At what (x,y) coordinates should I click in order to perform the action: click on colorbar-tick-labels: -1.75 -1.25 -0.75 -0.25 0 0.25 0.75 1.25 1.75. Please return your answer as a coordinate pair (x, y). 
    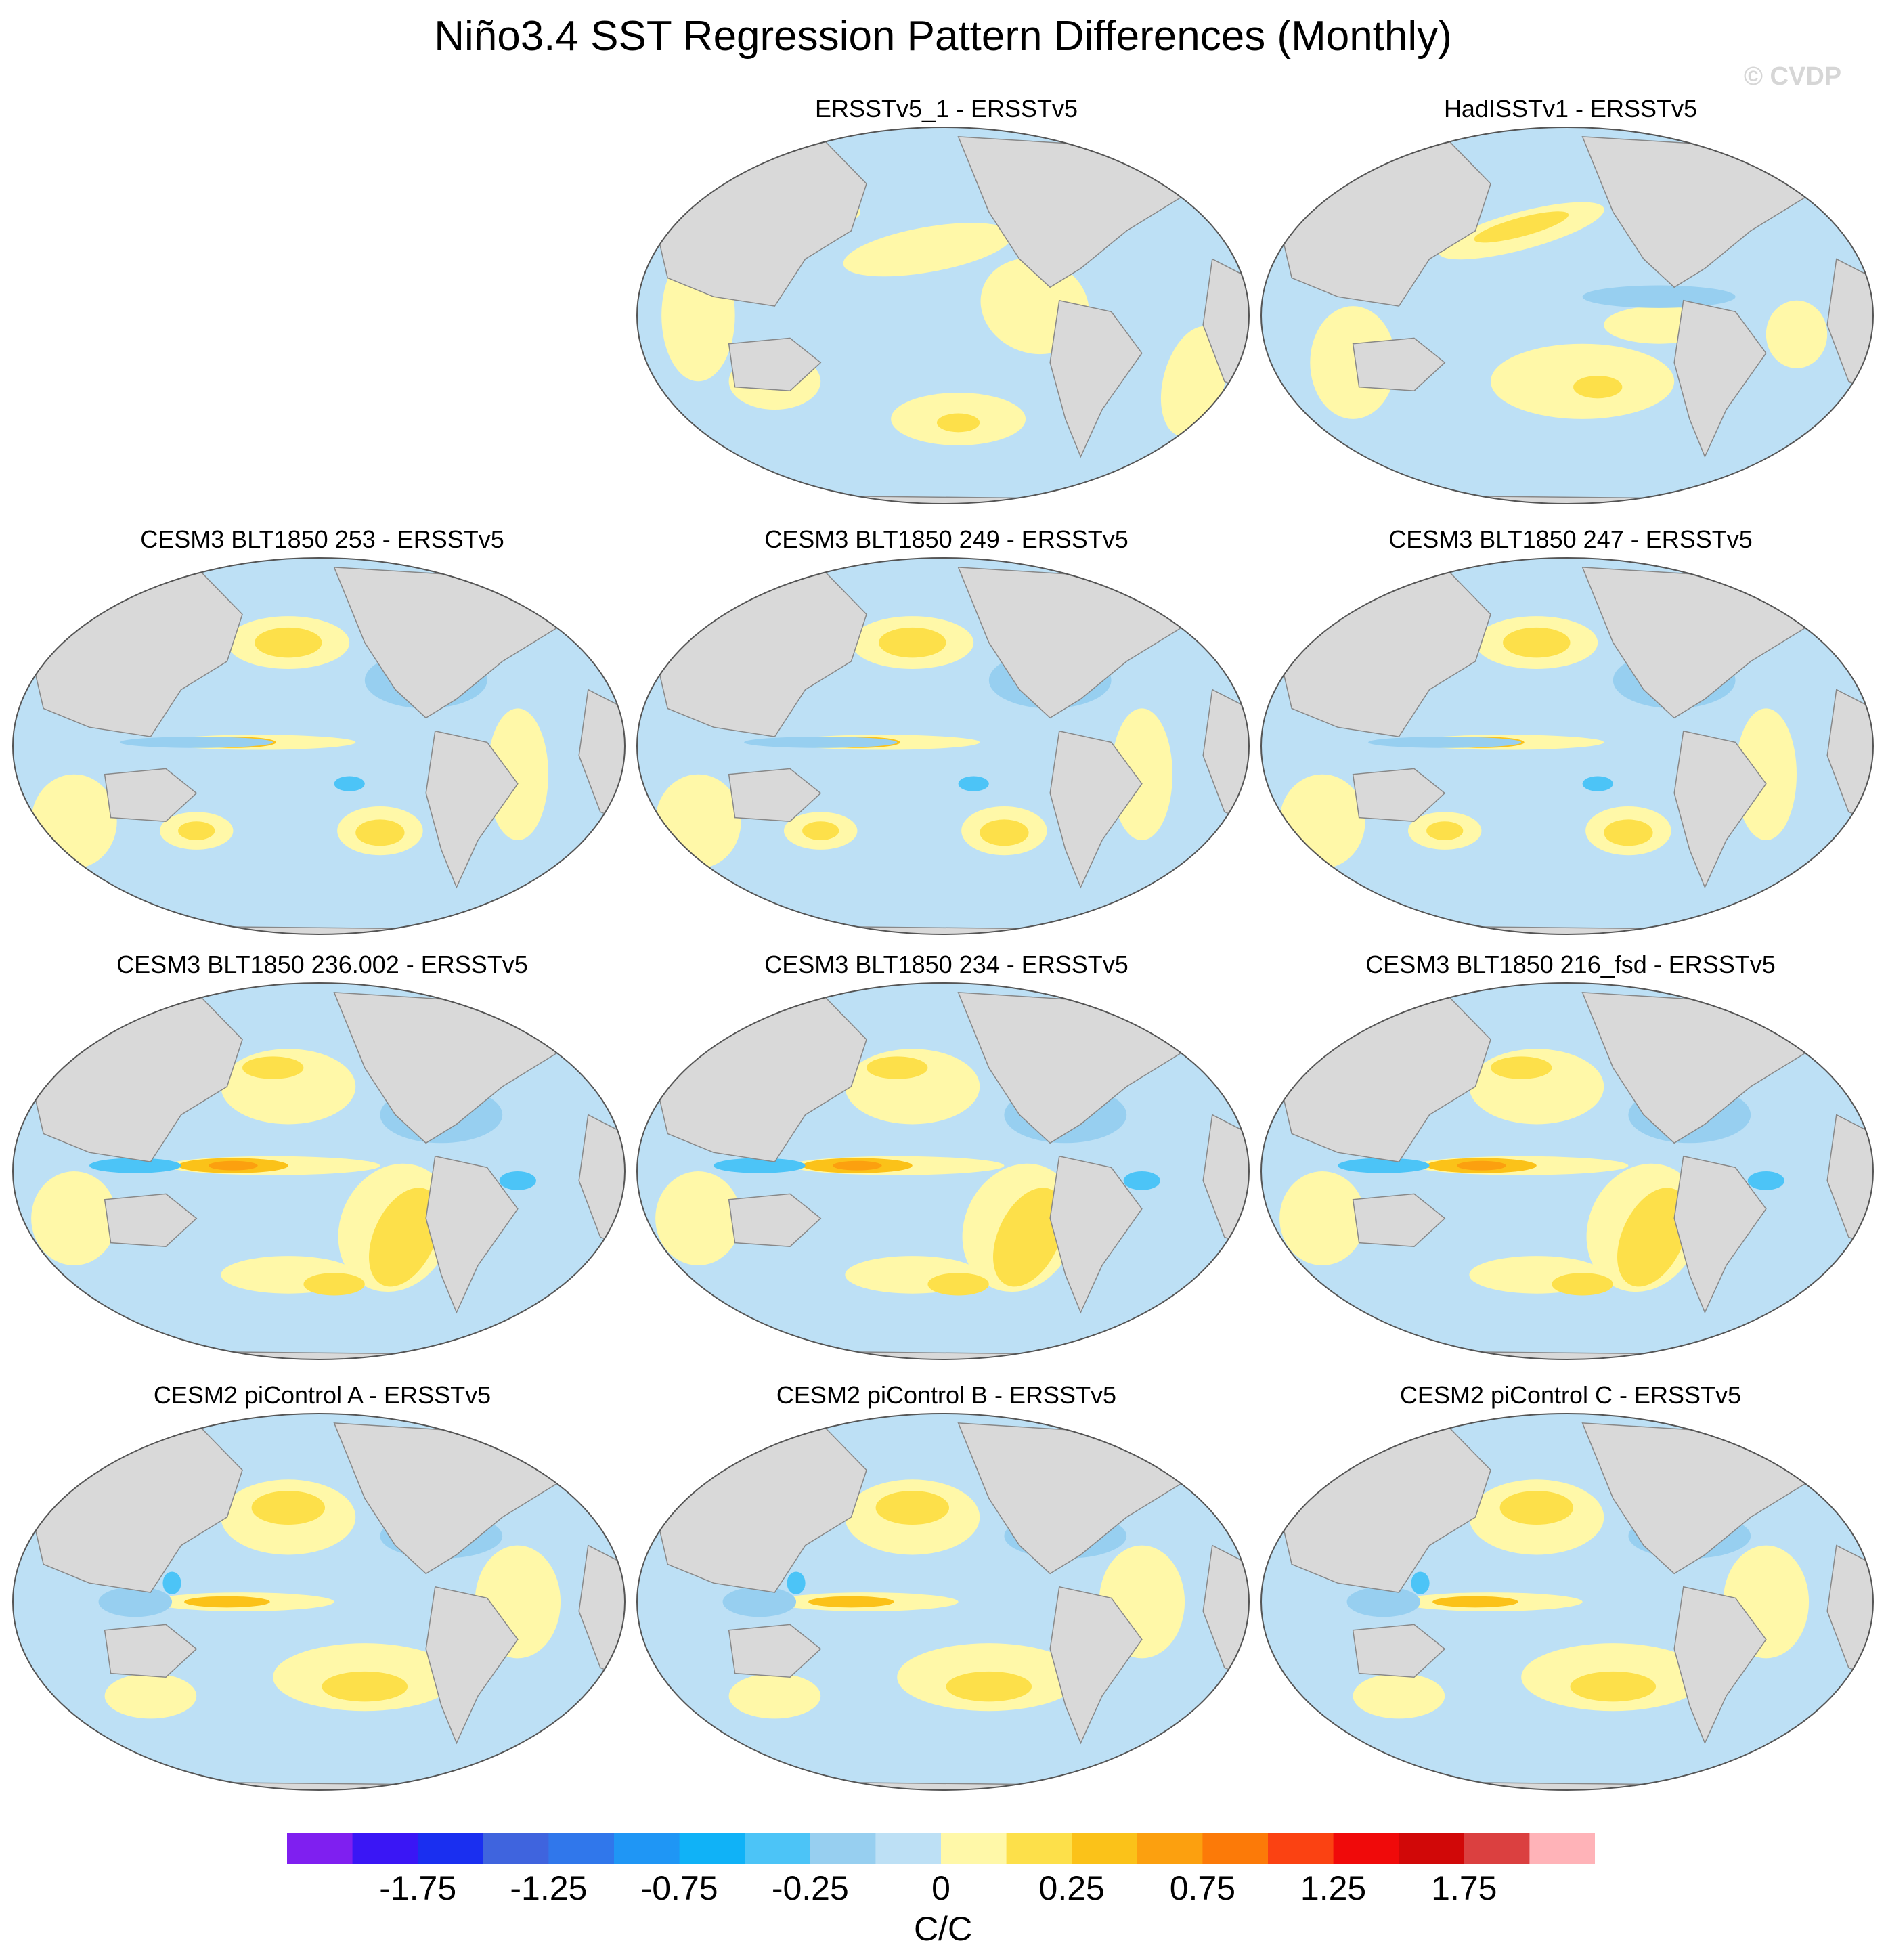
    Looking at the image, I should click on (941, 1889).